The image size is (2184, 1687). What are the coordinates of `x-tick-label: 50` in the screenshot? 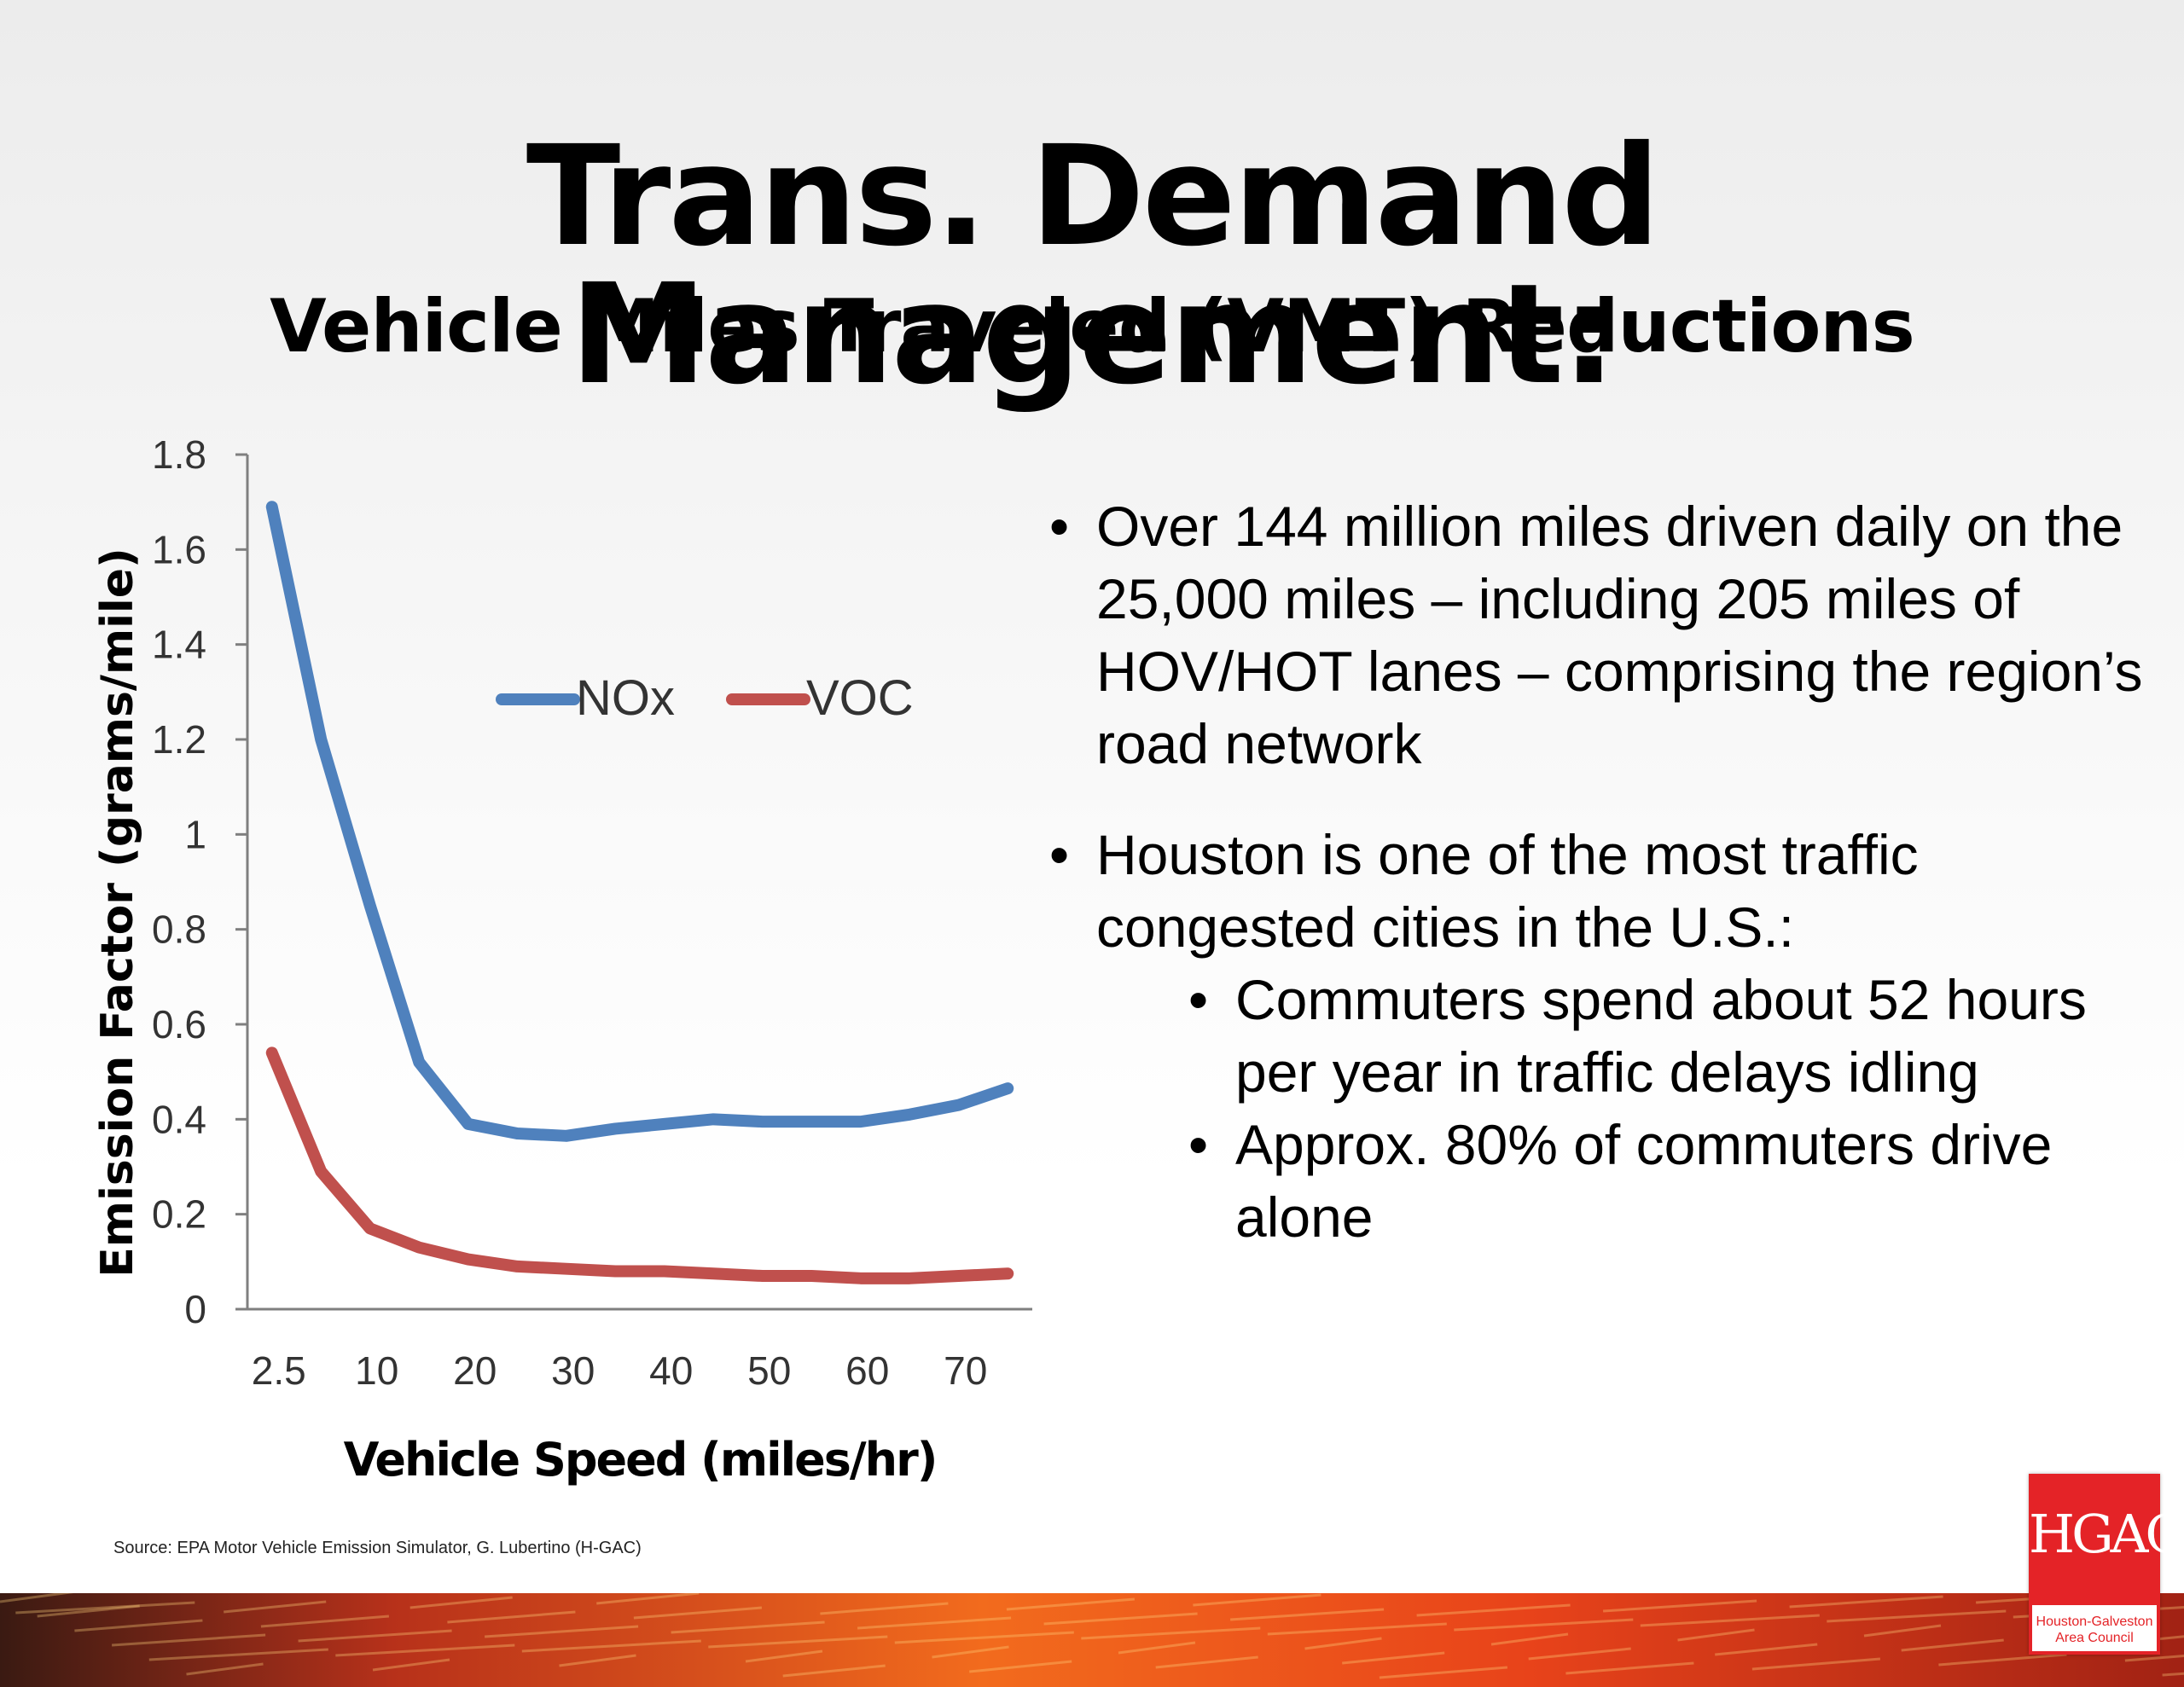 It's located at (769, 1371).